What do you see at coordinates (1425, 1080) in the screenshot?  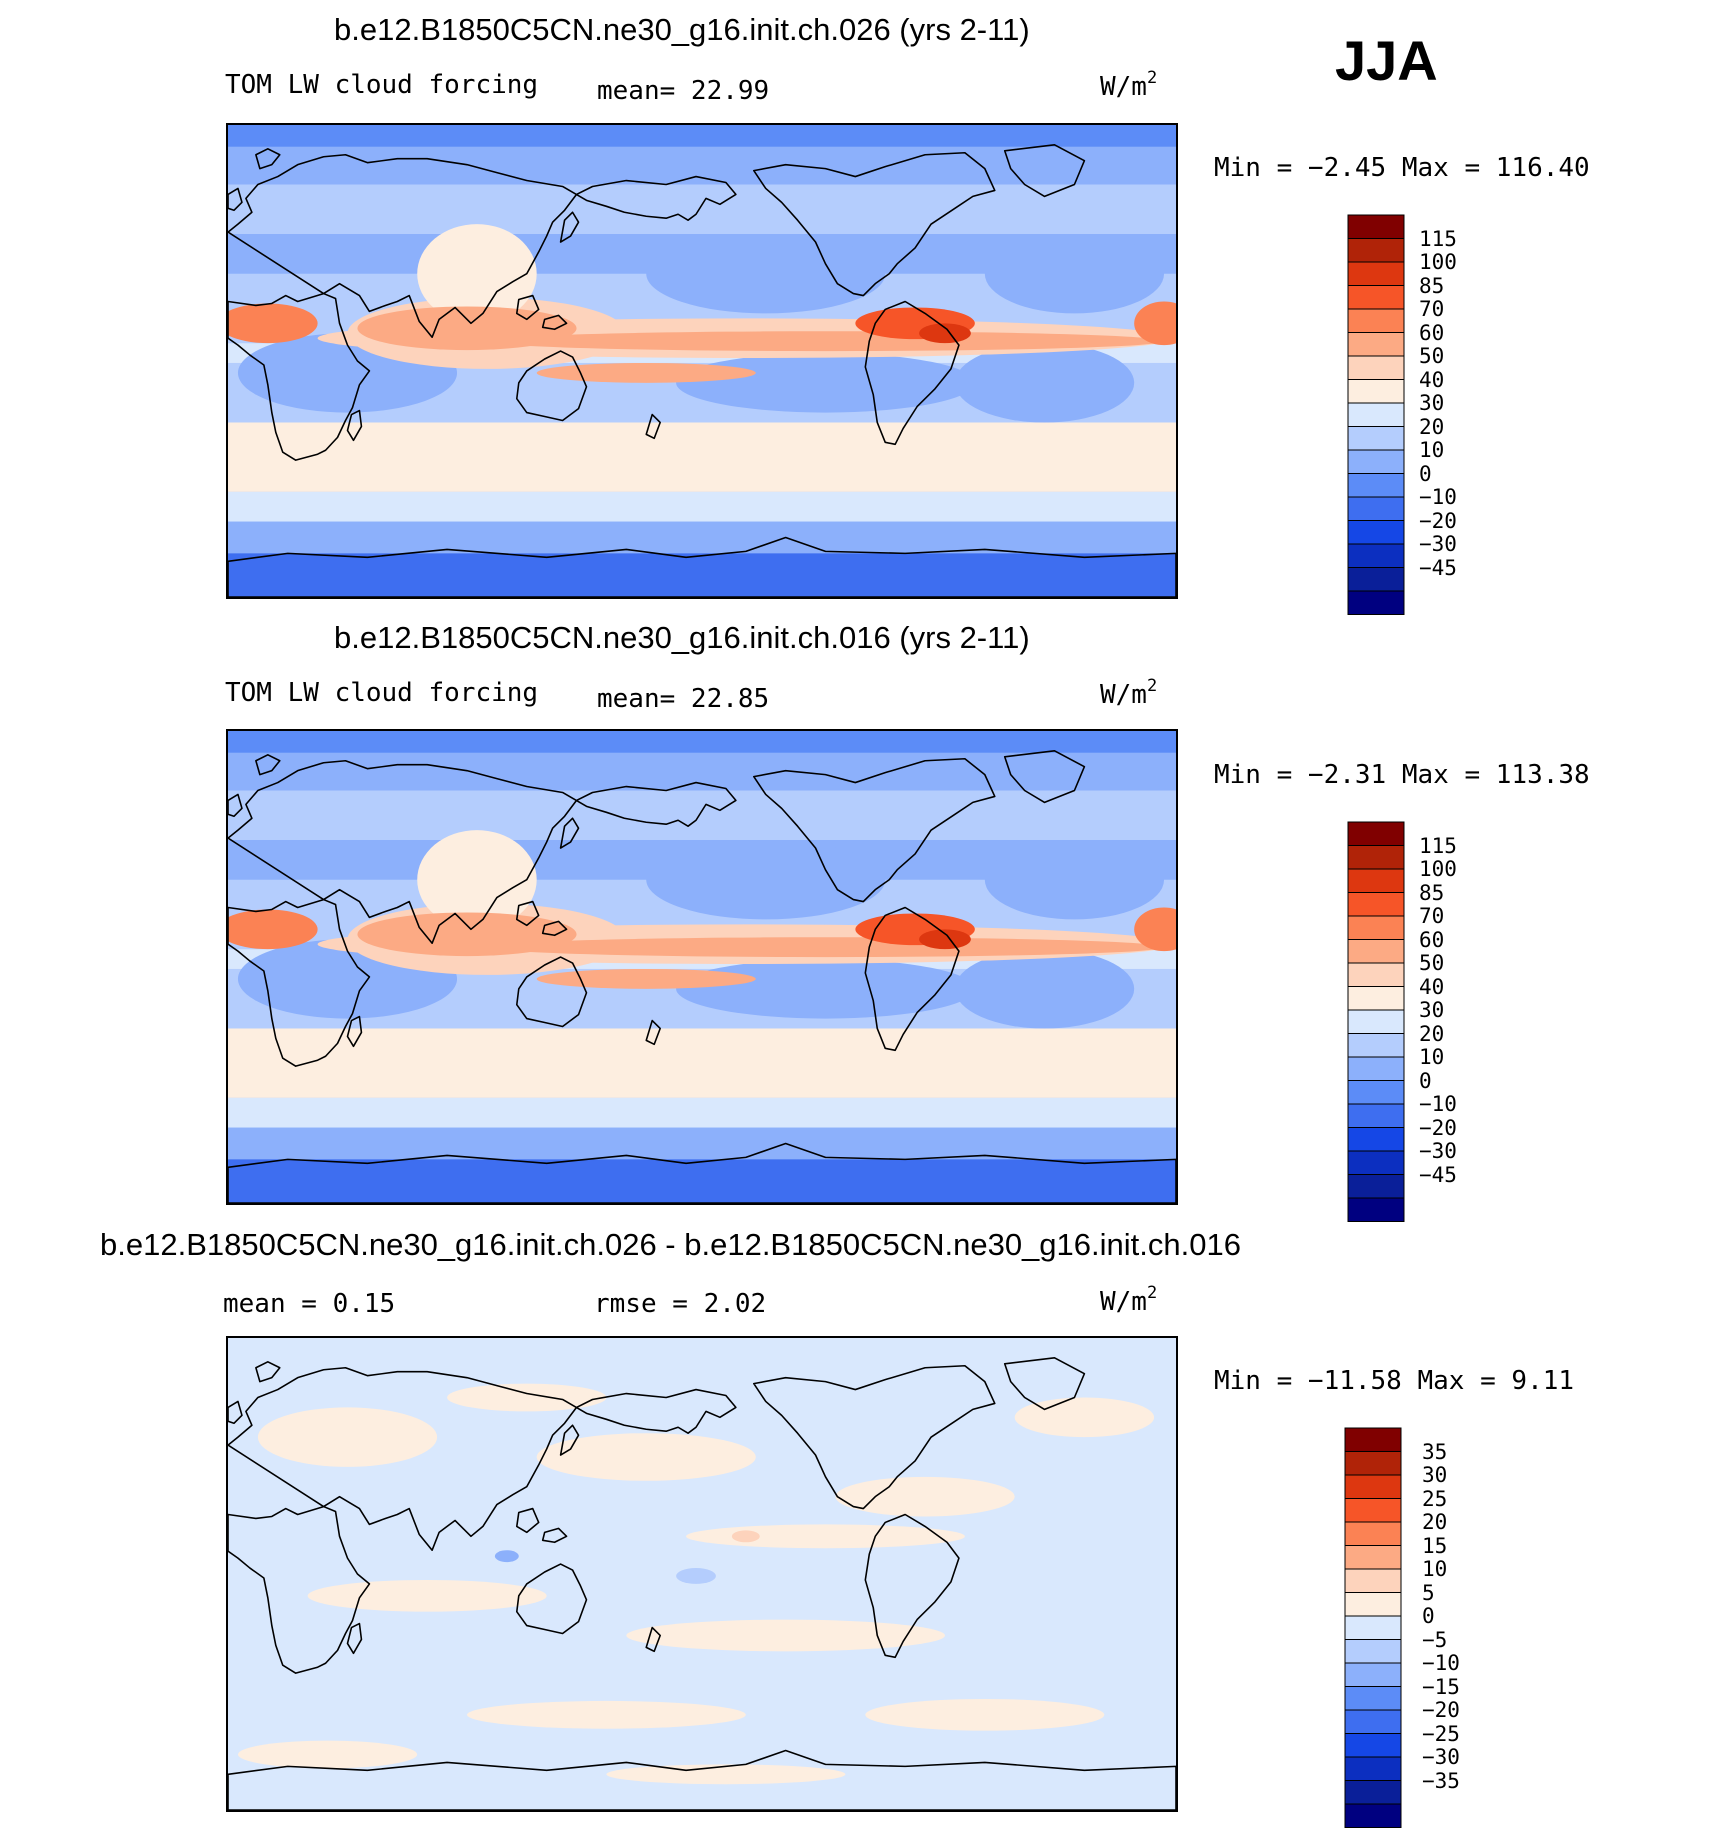 I see `colorbar-tick-label: 0` at bounding box center [1425, 1080].